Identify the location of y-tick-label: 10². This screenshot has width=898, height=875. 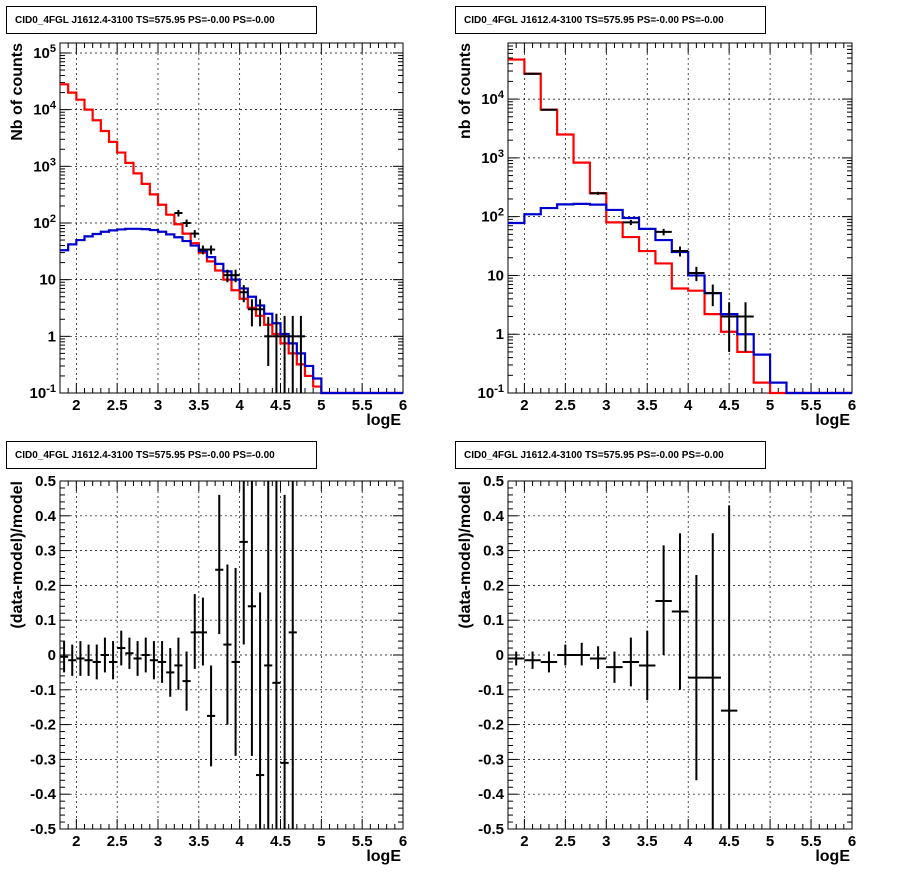
(44, 222).